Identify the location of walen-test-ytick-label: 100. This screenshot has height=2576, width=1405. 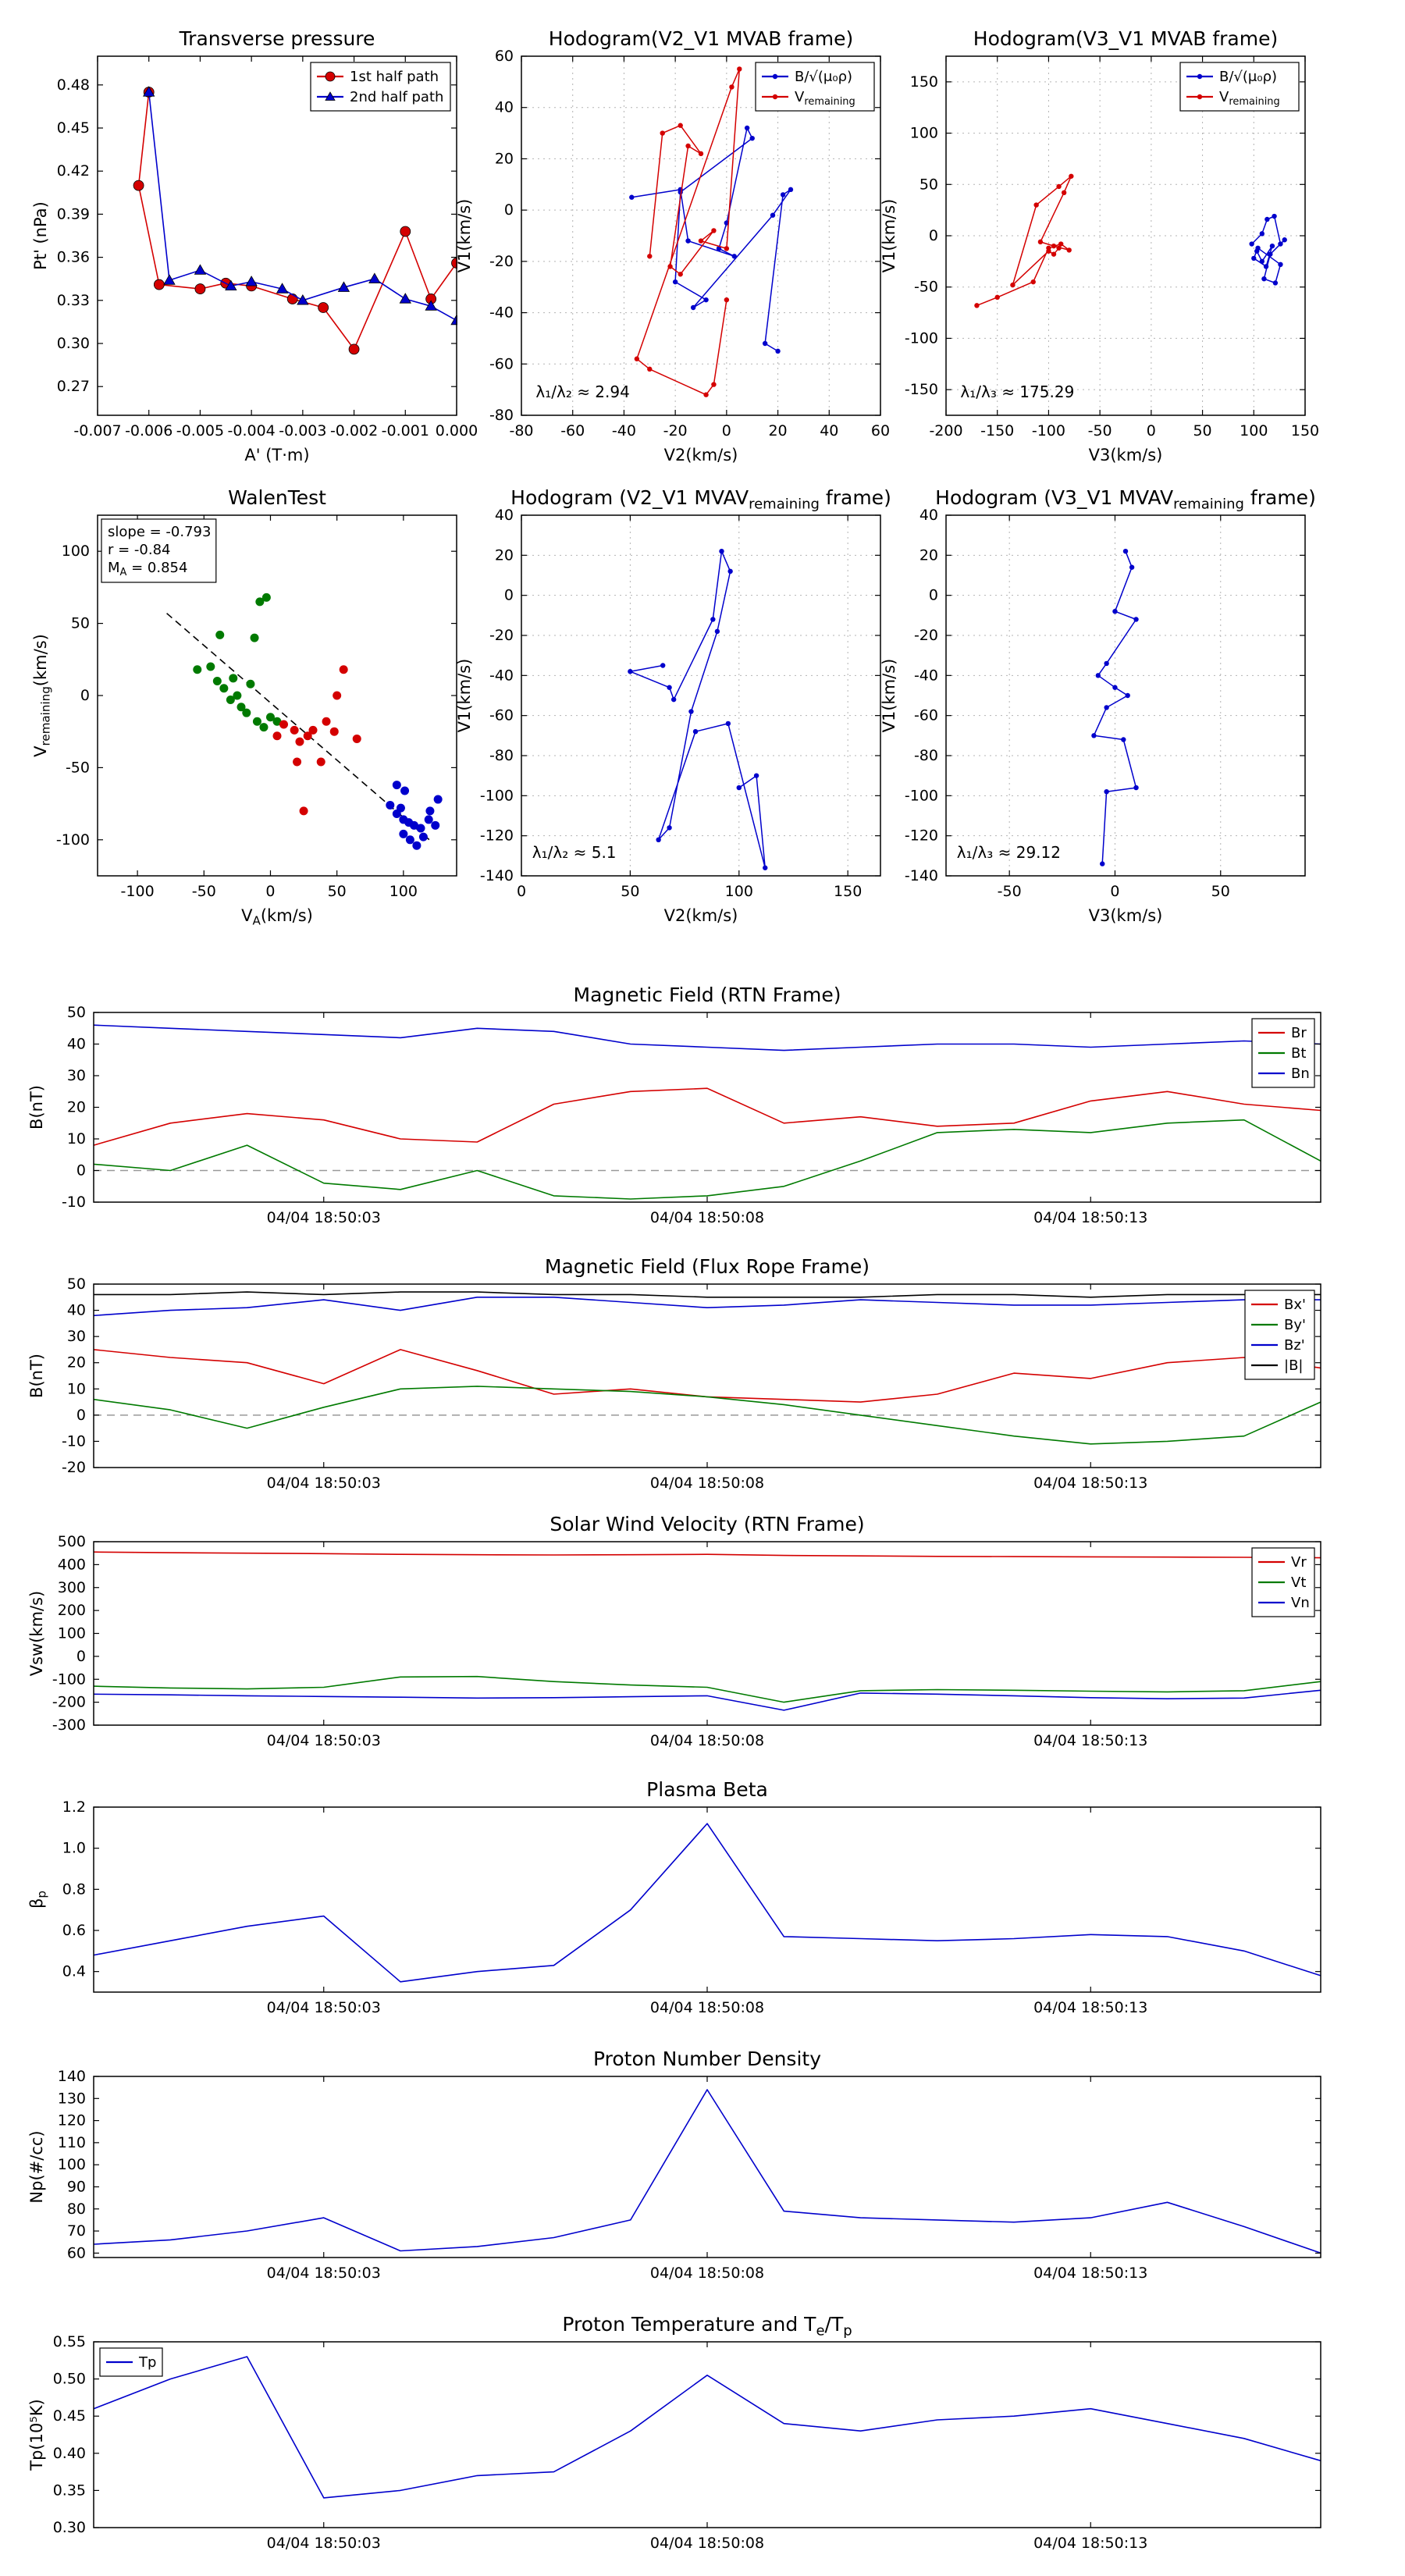
(76, 551).